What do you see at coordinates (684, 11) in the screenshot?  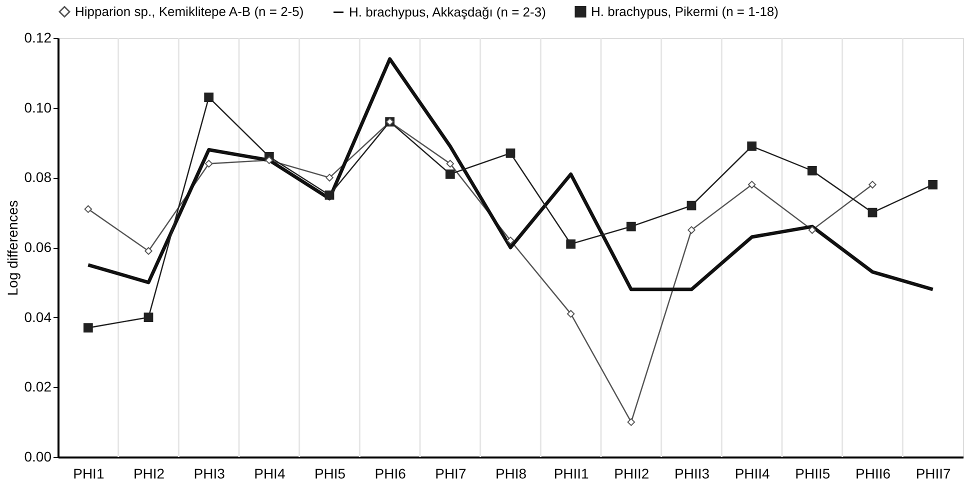 I see `legend-label: H. brachypus, Pikermi (n = 1-18)` at bounding box center [684, 11].